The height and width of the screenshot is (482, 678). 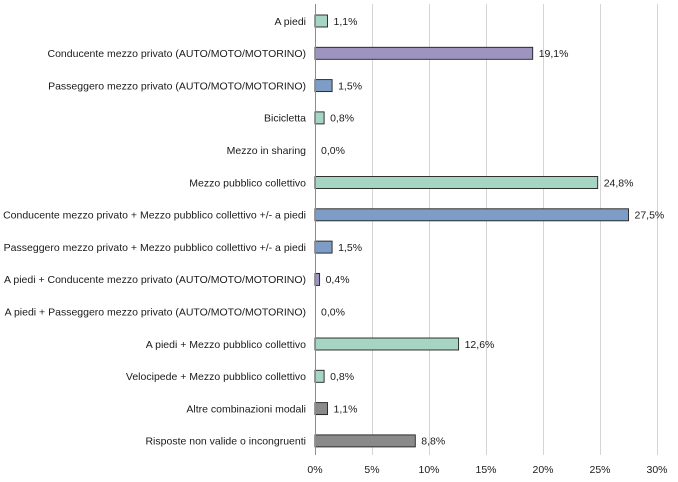 I want to click on chart-tick-labels: 0% 5% 10% 15% 20% 25% 30%, so click(x=487, y=470).